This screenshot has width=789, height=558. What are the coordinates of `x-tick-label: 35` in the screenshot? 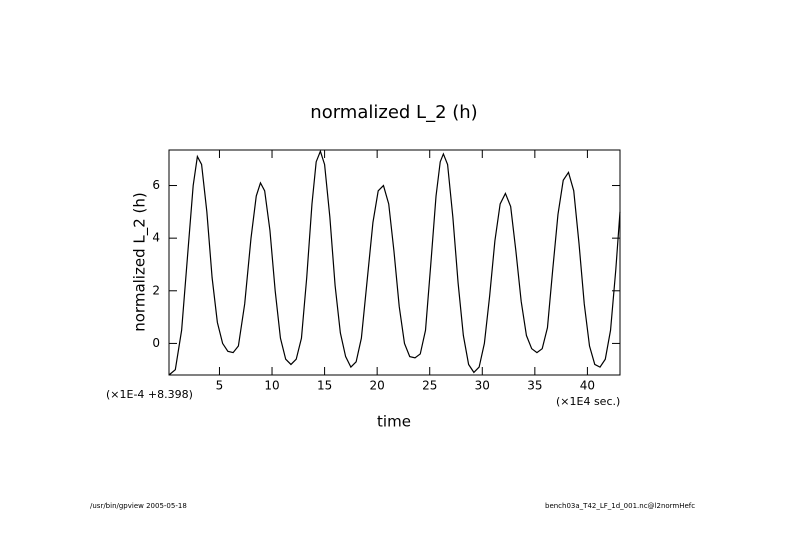 It's located at (534, 386).